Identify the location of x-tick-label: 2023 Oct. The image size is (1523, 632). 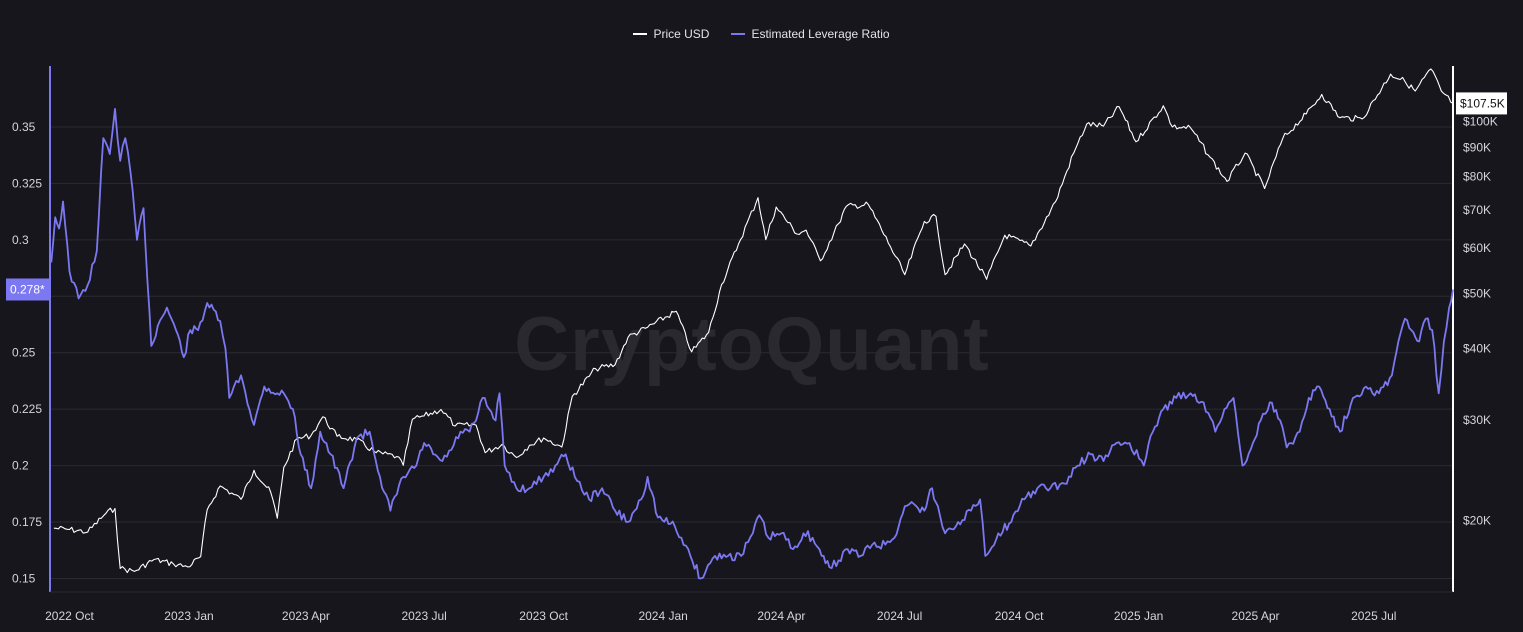
(543, 616).